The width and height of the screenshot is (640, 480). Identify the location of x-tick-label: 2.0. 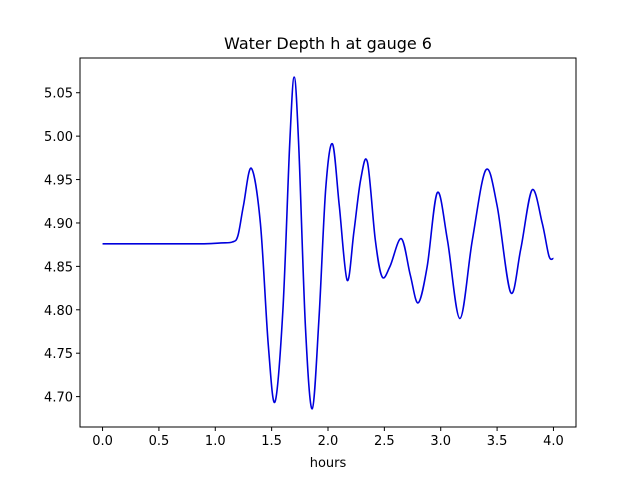
(328, 441).